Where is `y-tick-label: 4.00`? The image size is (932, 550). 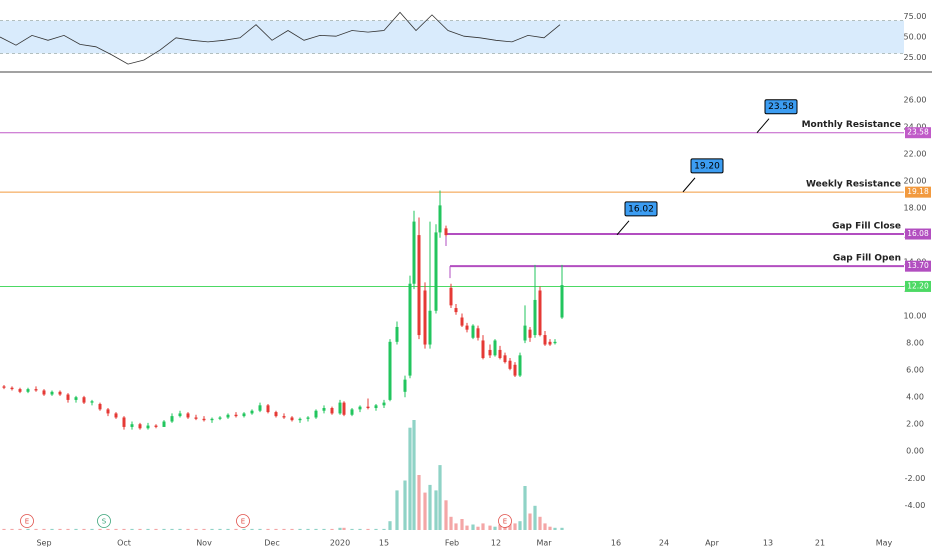
y-tick-label: 4.00 is located at coordinates (915, 397).